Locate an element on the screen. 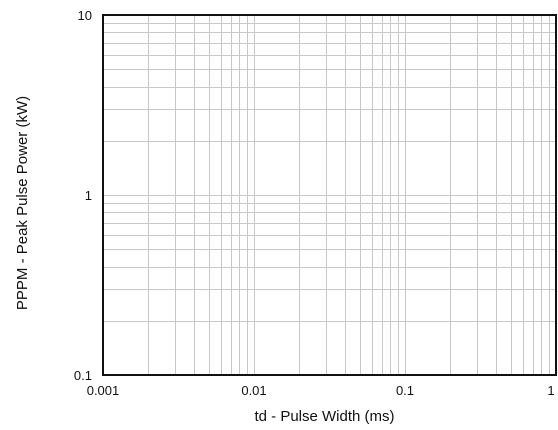 The image size is (558, 430). x-tick-labels: 0.001 0.01 0.1 1 is located at coordinates (321, 390).